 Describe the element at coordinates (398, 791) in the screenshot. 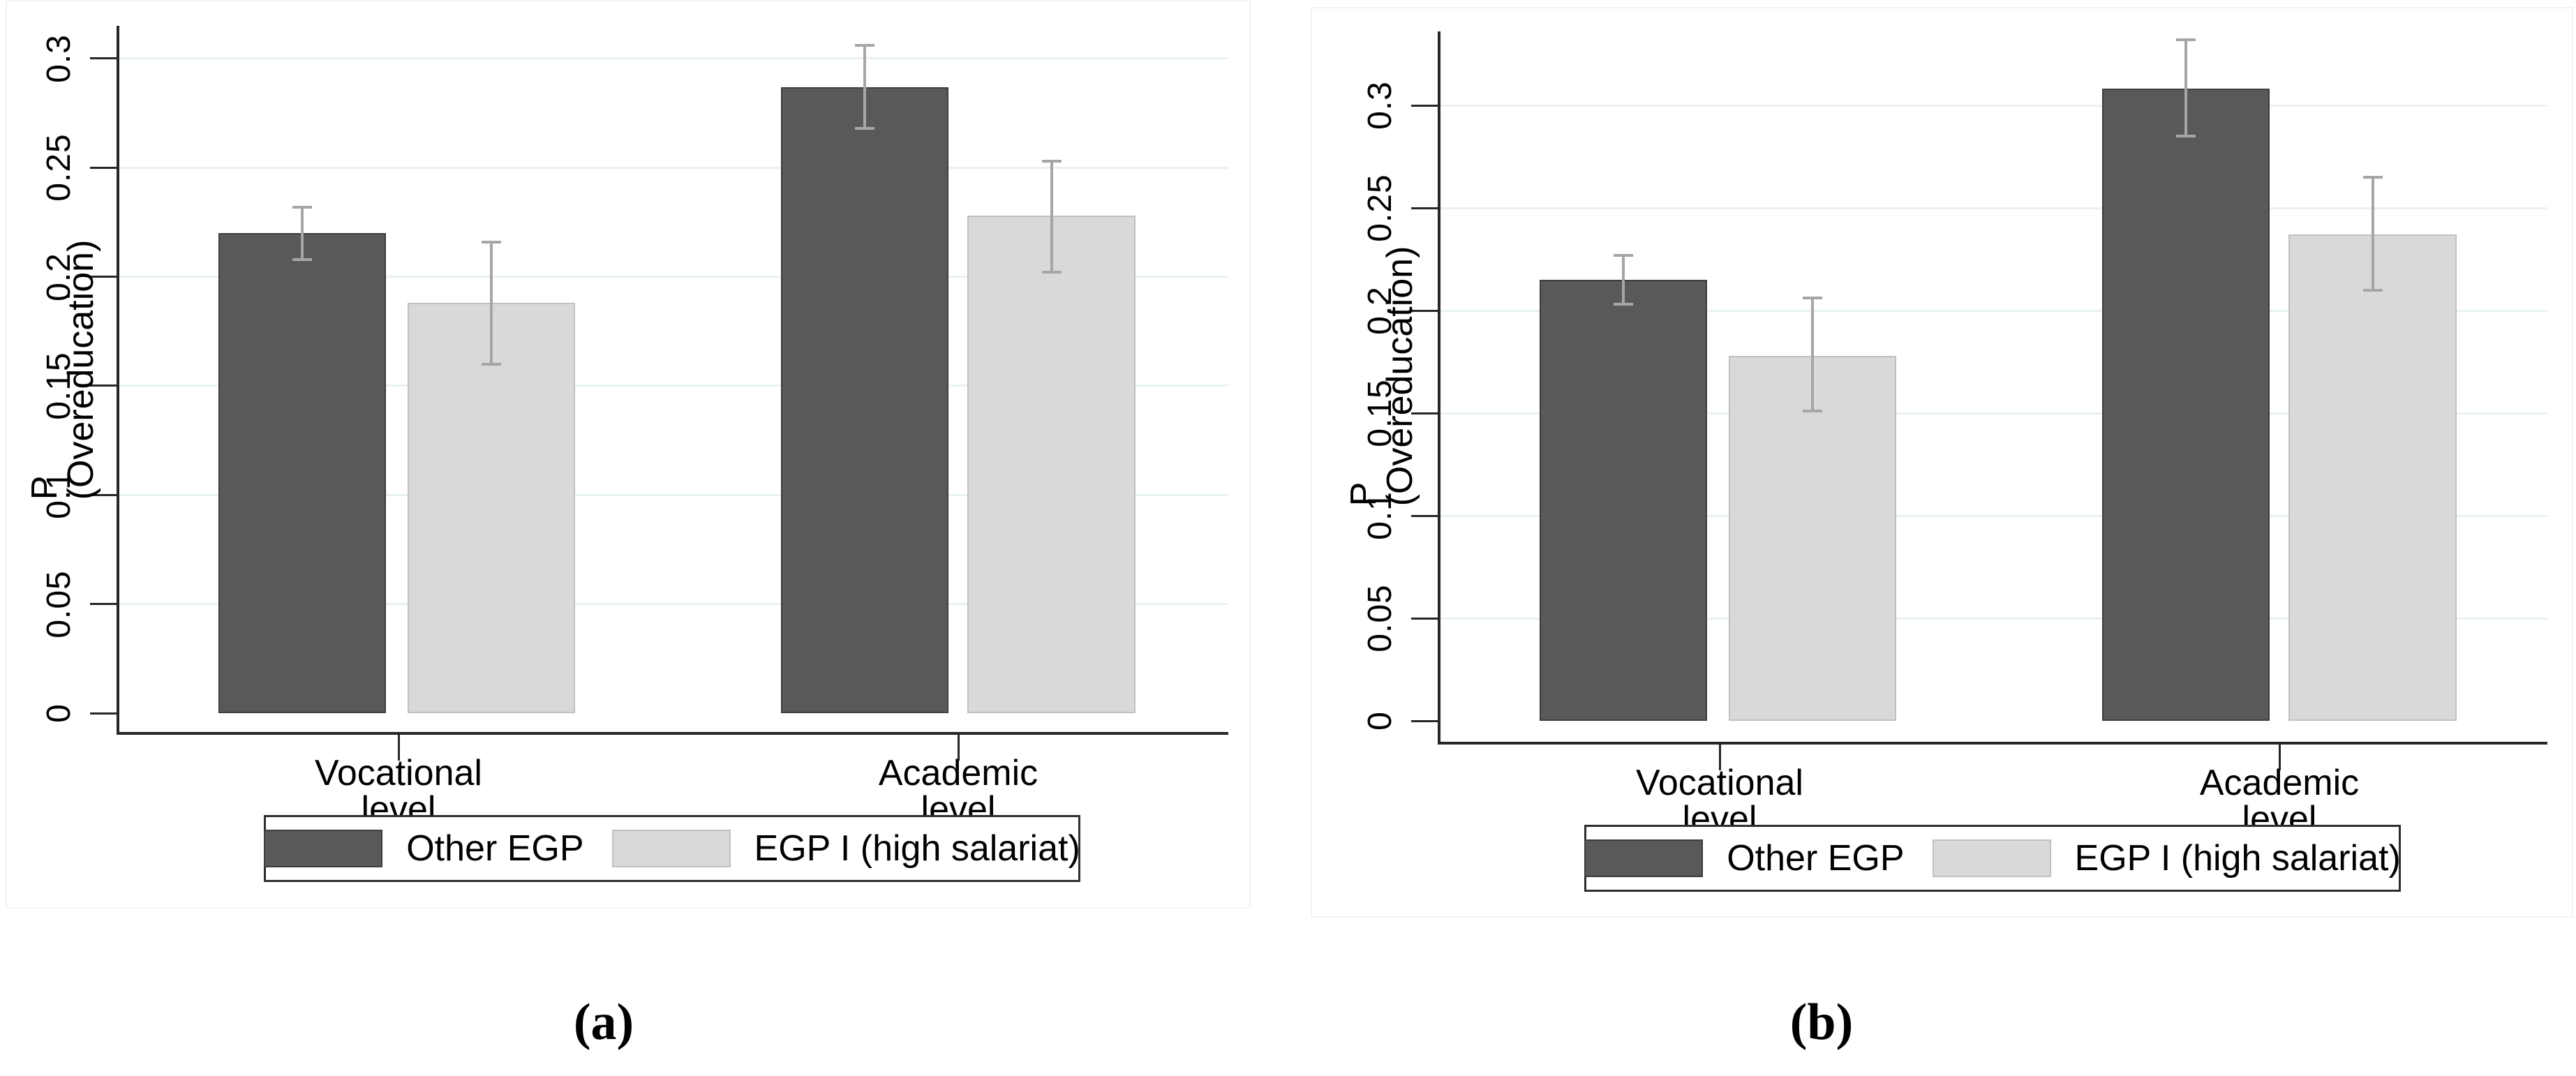

I see `x-category-label-vocational: Vocational level` at that location.